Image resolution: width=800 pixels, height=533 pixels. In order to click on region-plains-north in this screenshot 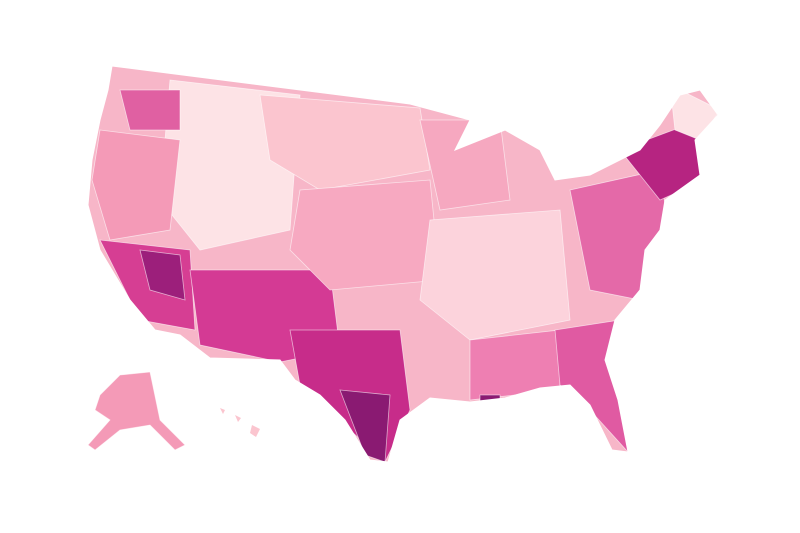, I will do `click(345, 142)`.